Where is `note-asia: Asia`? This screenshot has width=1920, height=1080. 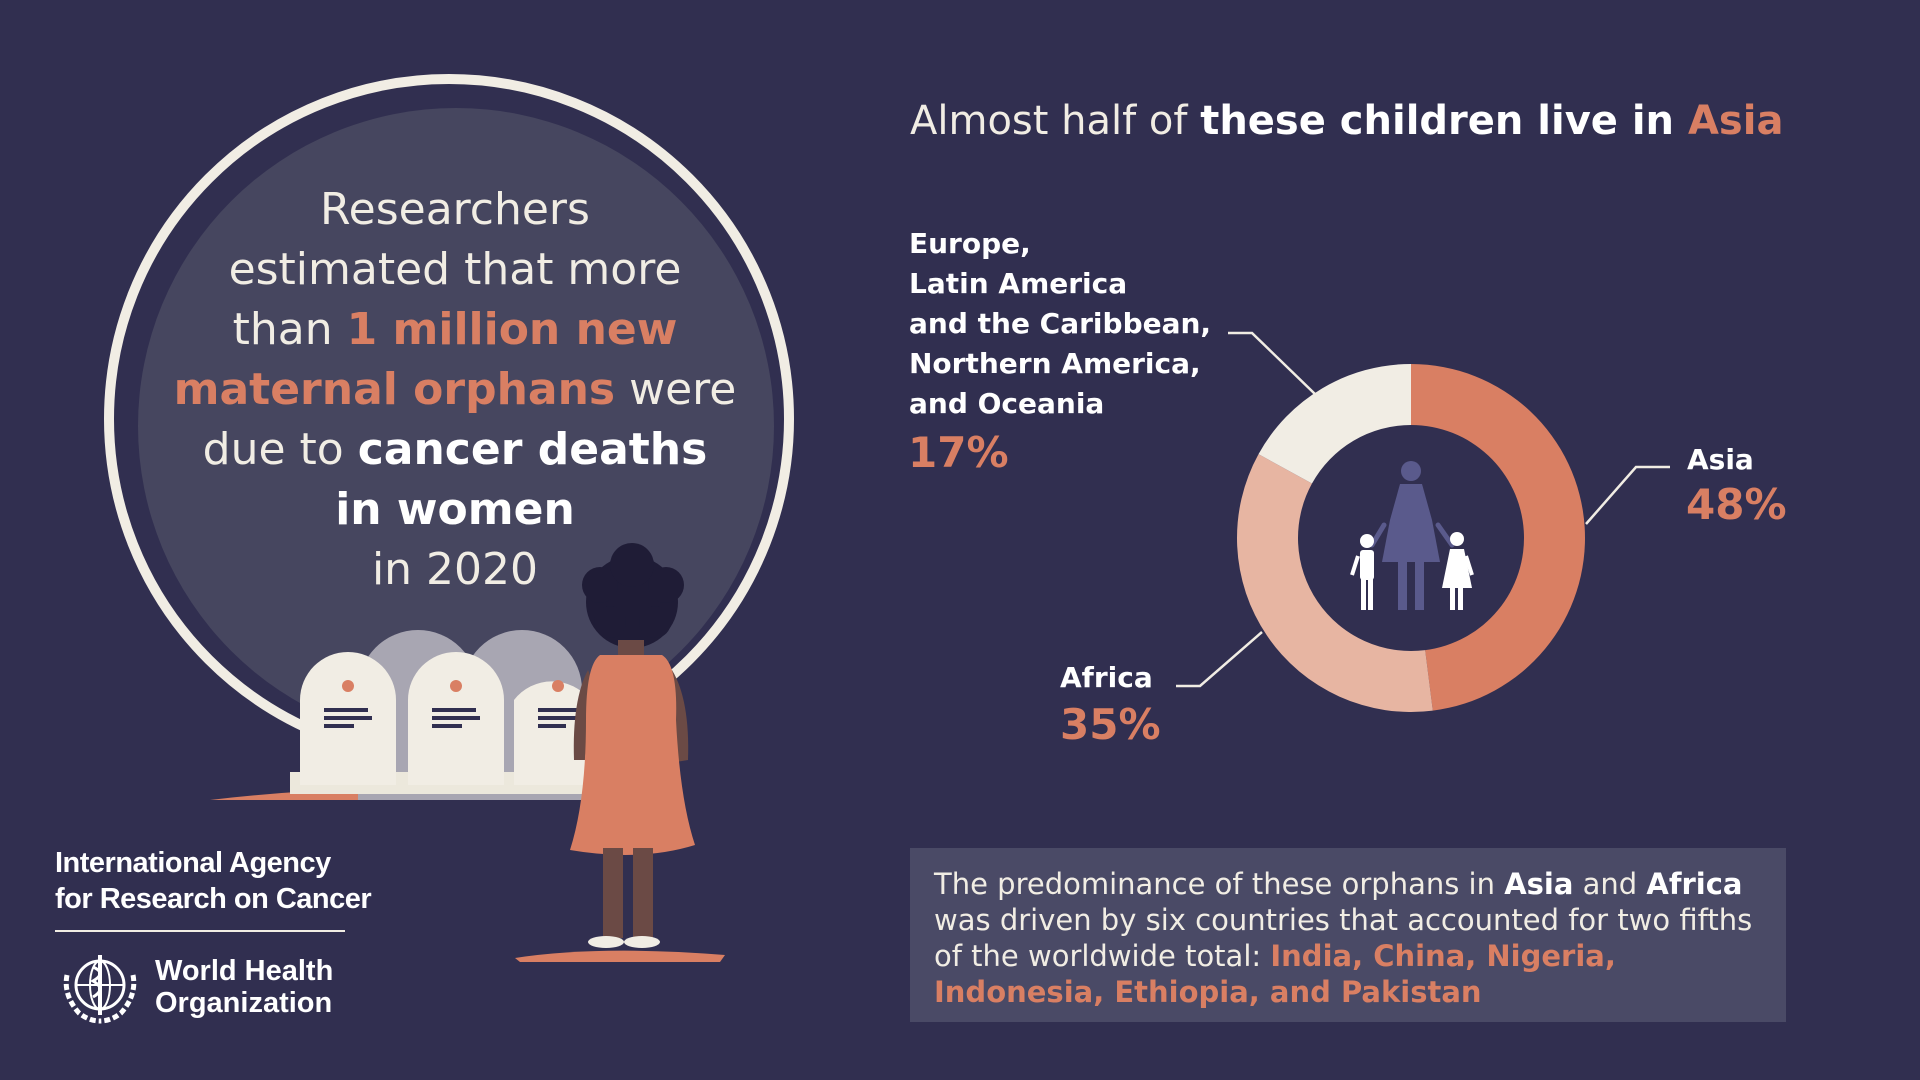 note-asia: Asia is located at coordinates (1539, 884).